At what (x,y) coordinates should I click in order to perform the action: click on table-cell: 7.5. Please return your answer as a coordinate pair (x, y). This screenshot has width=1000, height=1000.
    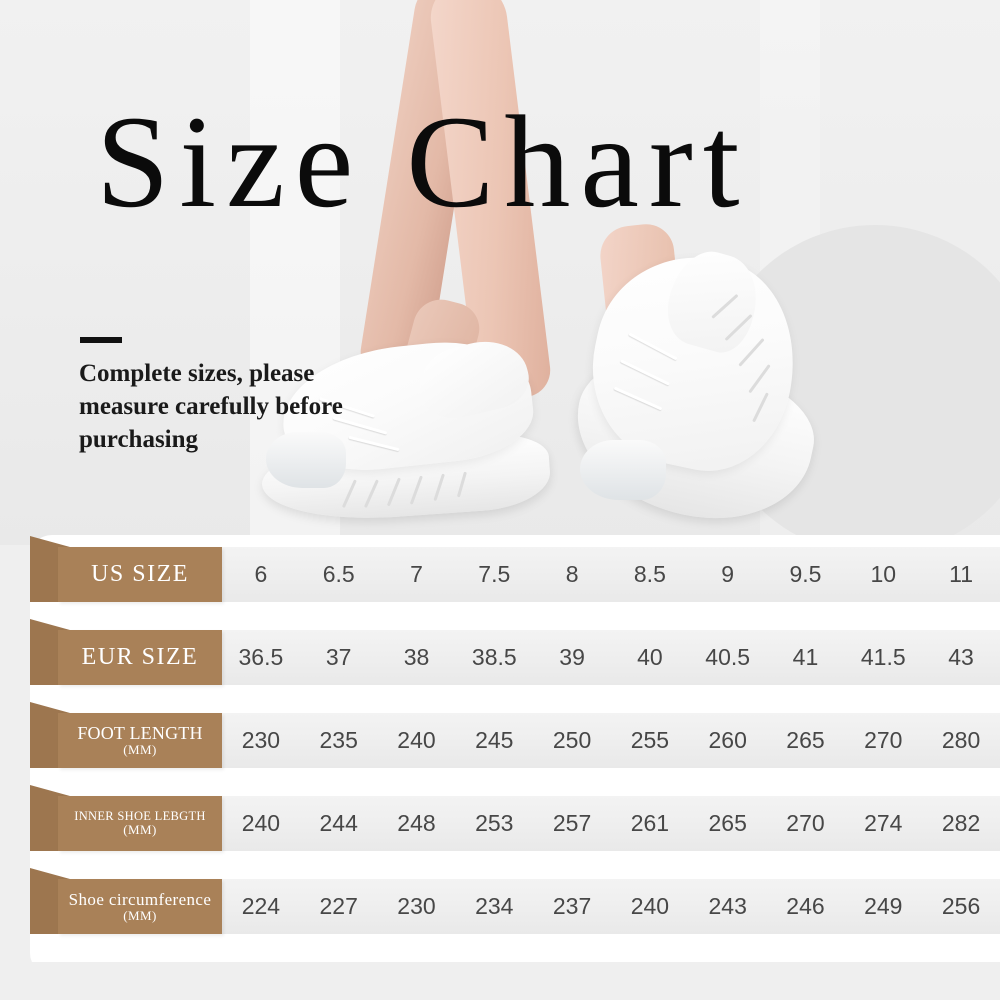
    Looking at the image, I should click on (494, 574).